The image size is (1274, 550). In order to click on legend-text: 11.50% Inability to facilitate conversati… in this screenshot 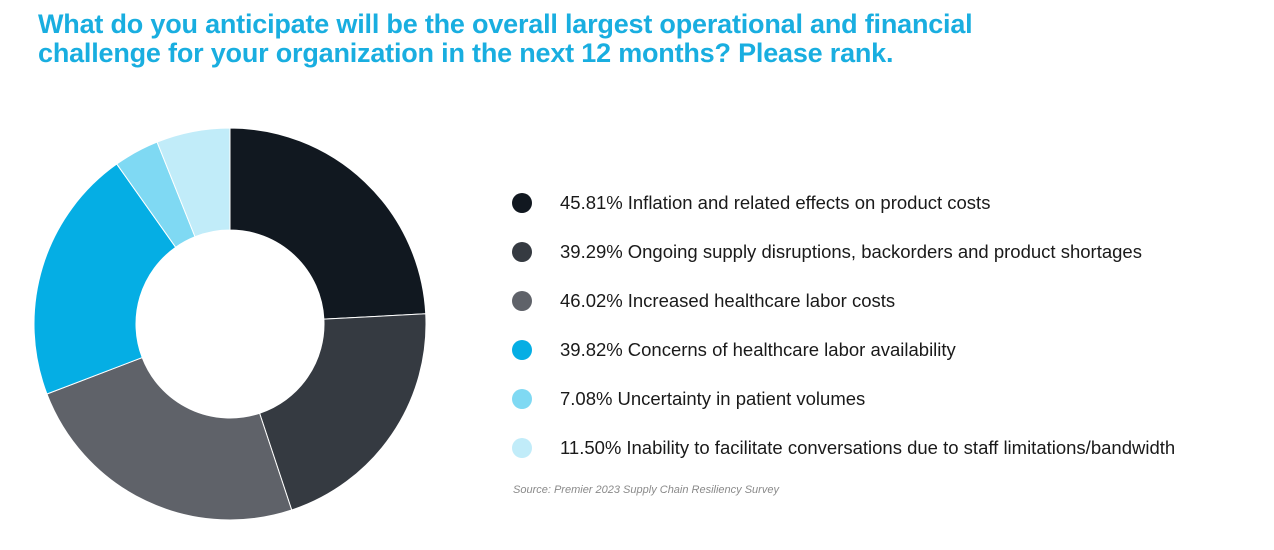, I will do `click(867, 448)`.